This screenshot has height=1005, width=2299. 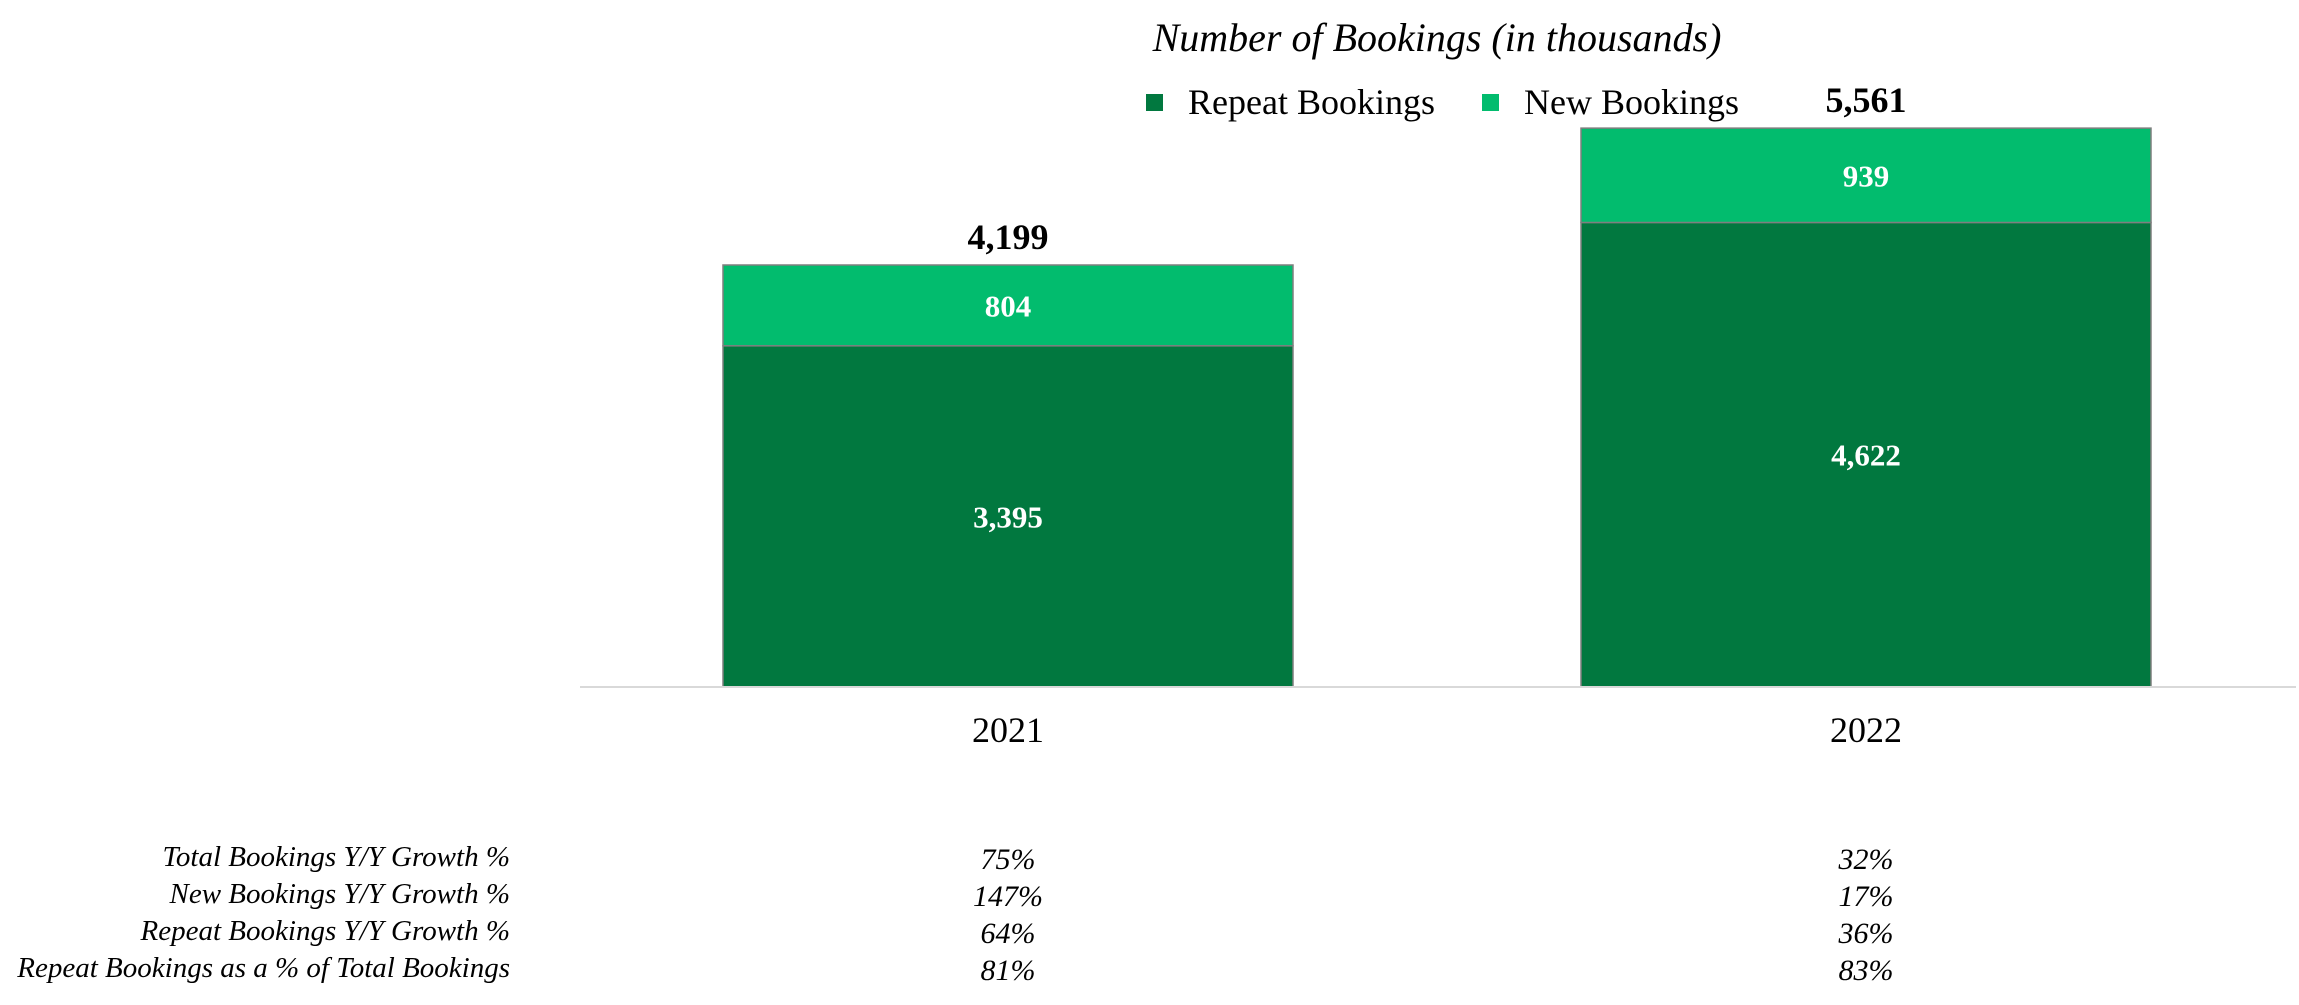 I want to click on data-label-new-bookings-2021: 804, so click(x=1008, y=305).